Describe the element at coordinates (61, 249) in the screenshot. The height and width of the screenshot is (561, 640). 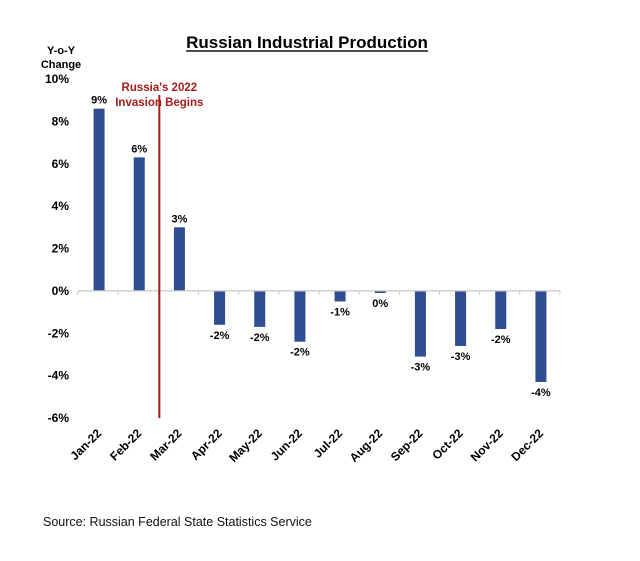
I see `y-tick-label: 2%` at that location.